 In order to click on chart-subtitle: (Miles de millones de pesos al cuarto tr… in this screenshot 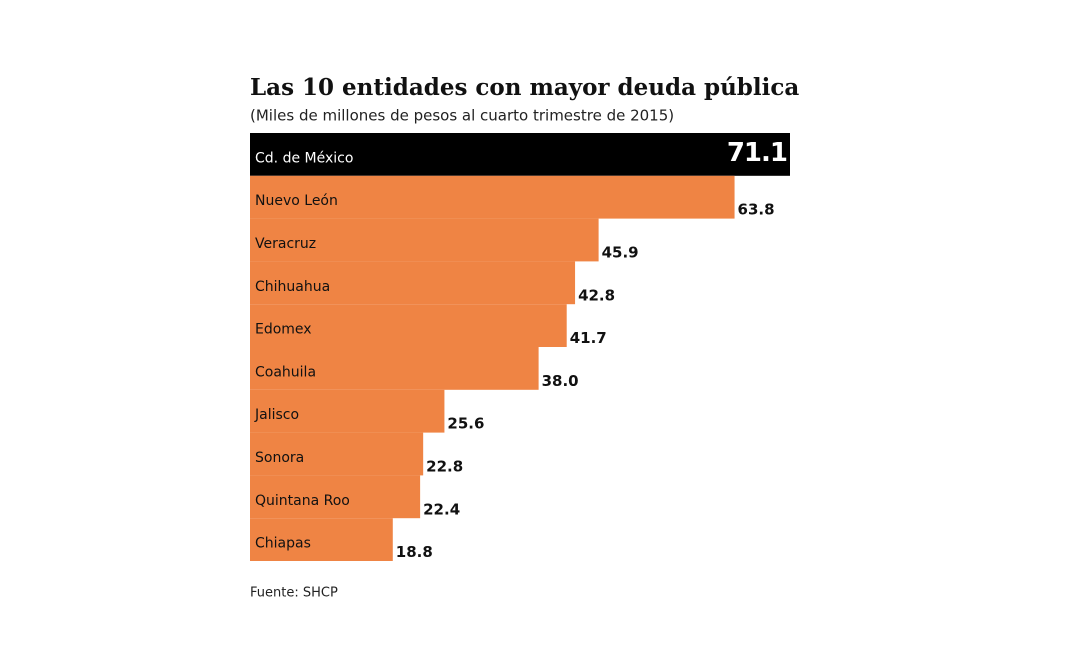, I will do `click(462, 116)`.